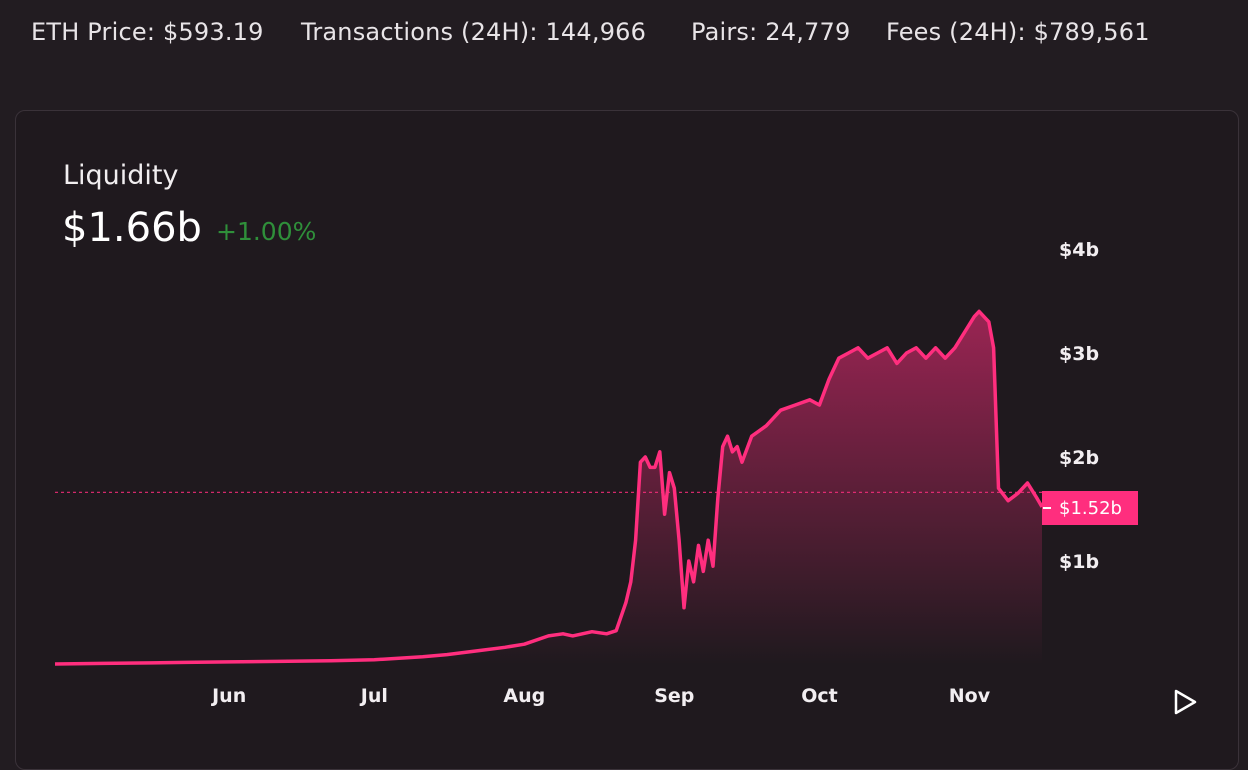 This screenshot has width=1248, height=770. I want to click on play-button, so click(1185, 702).